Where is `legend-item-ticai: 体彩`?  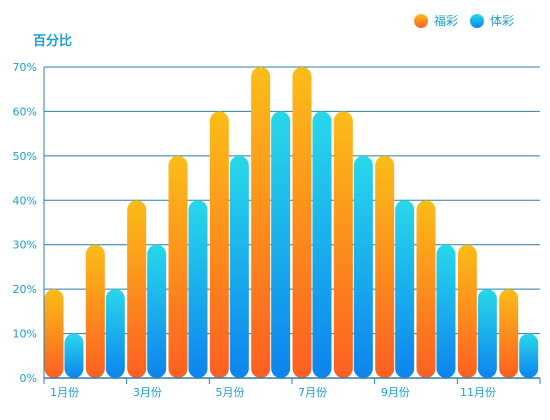
legend-item-ticai: 体彩 is located at coordinates (492, 20).